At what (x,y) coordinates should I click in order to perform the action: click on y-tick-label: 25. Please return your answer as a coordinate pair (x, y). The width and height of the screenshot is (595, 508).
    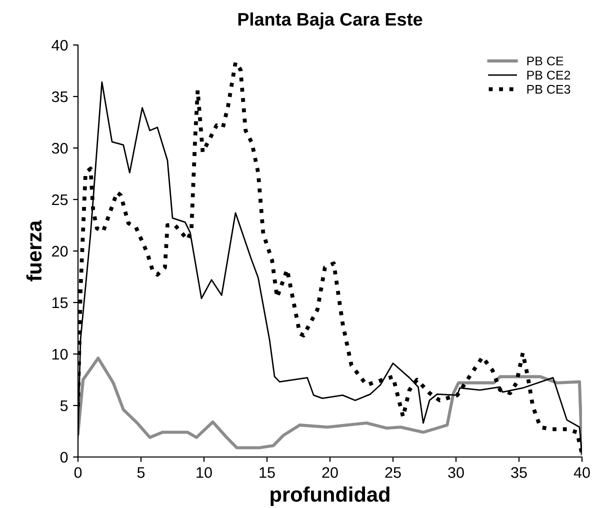
    Looking at the image, I should click on (60, 200).